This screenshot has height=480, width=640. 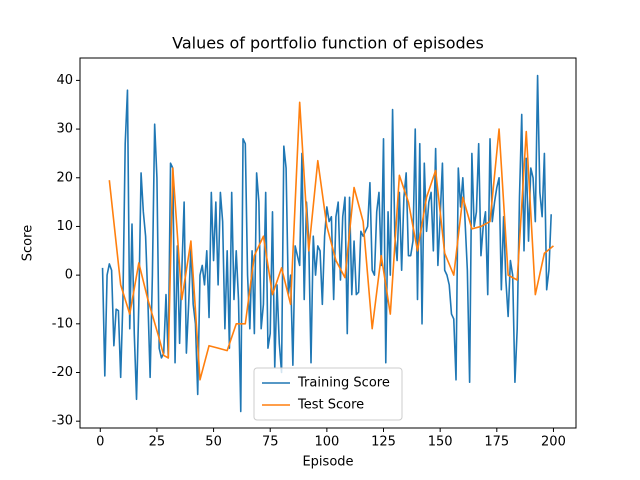 I want to click on chart-title: Values of portfolio function of episodes, so click(x=328, y=43).